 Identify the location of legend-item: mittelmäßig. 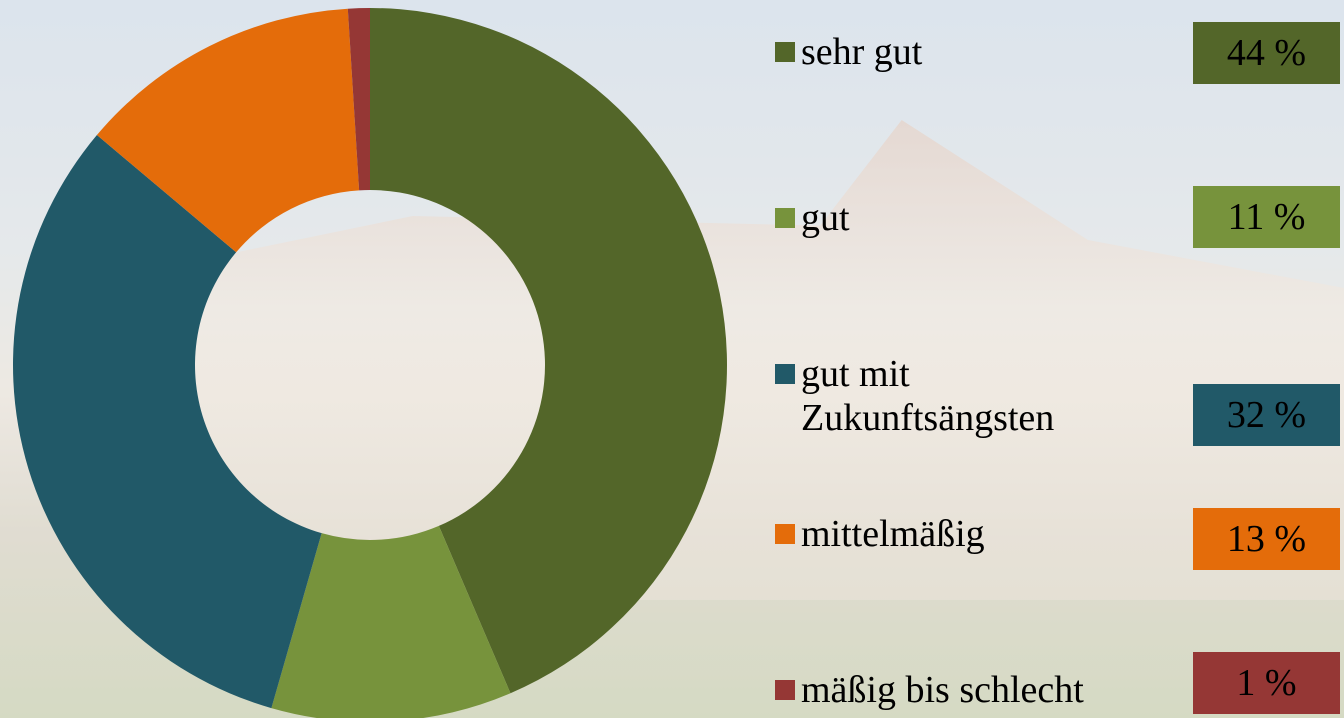
(973, 534).